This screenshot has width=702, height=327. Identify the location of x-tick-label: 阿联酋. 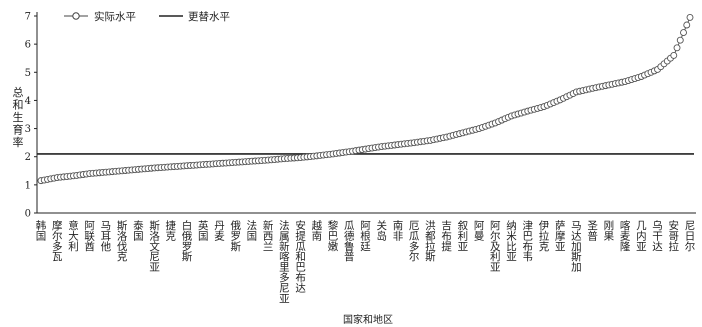
(89, 236).